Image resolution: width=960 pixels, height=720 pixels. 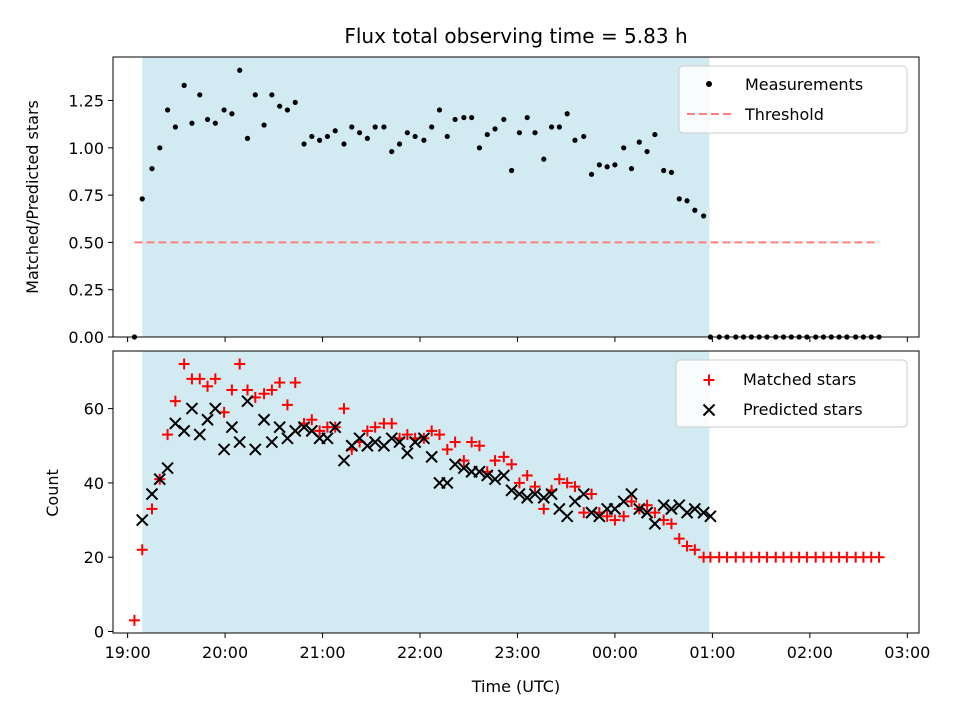 What do you see at coordinates (86, 101) in the screenshot?
I see `top-y-tick-label: 1.25` at bounding box center [86, 101].